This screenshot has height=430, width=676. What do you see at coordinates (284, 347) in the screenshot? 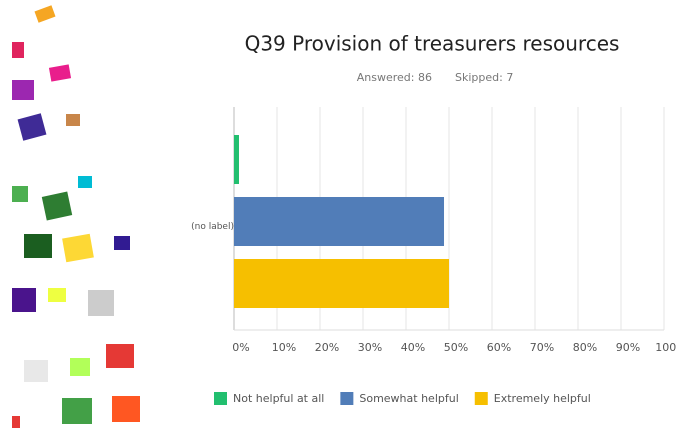
I see `x-tick-label: 10%` at bounding box center [284, 347].